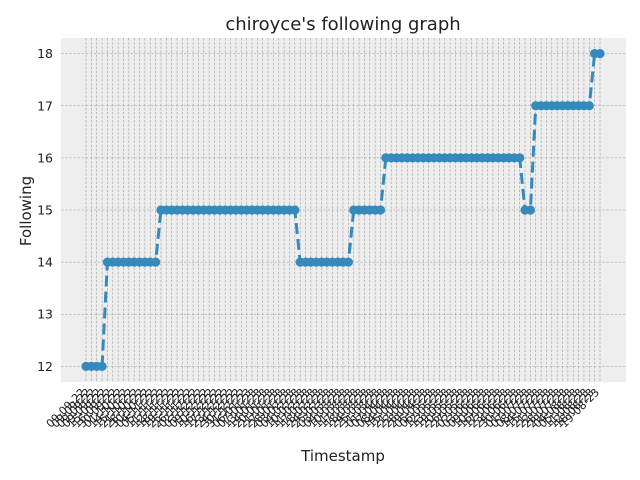 The width and height of the screenshot is (640, 480). Describe the element at coordinates (45, 314) in the screenshot. I see `y-tick-label: 13` at that location.